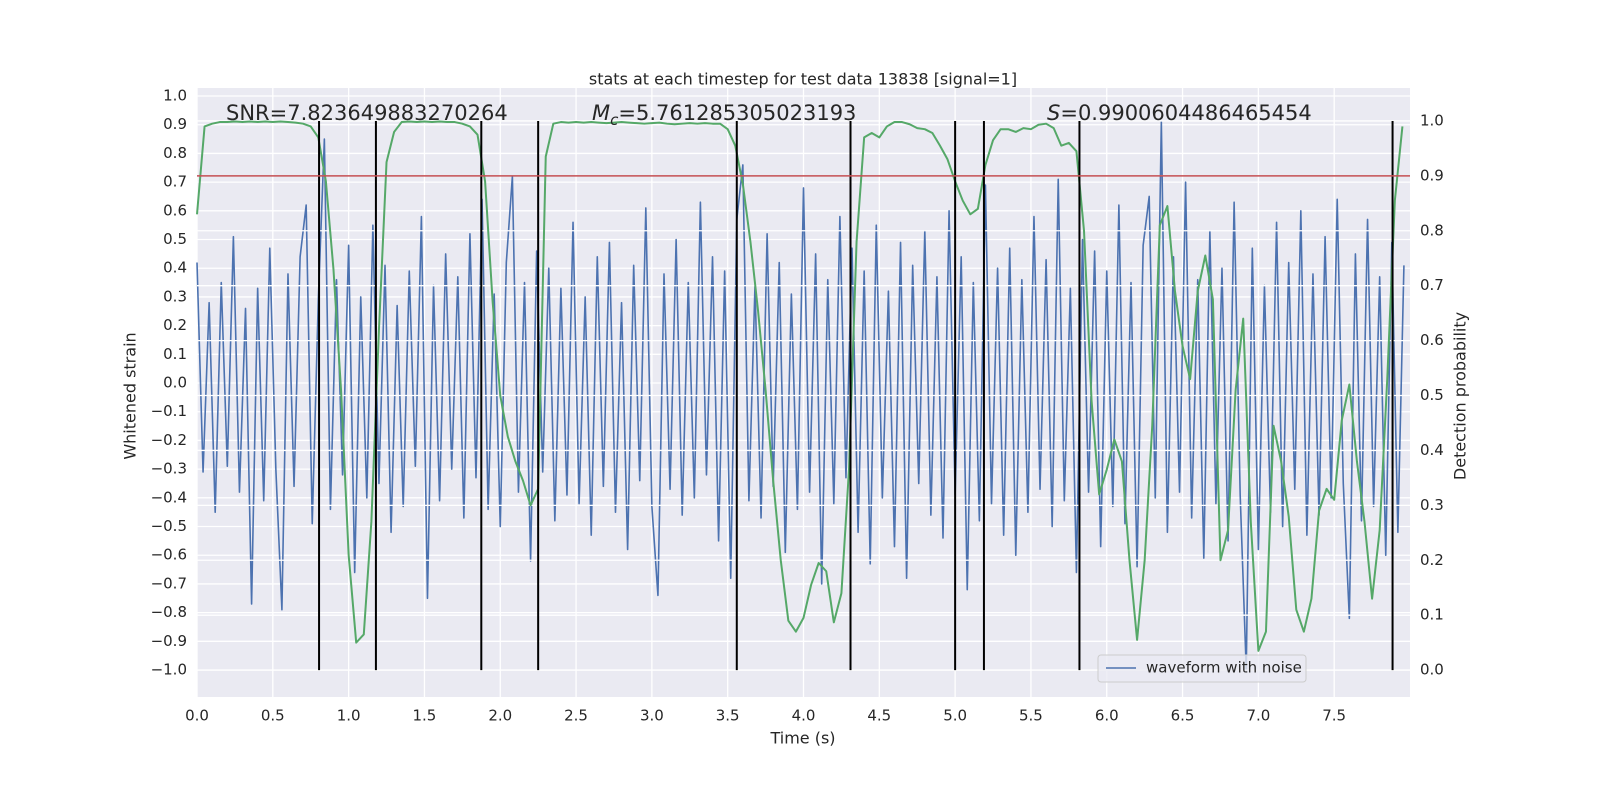 This screenshot has width=1600, height=800. What do you see at coordinates (169, 555) in the screenshot?
I see `y-tick-label: −0.6` at bounding box center [169, 555].